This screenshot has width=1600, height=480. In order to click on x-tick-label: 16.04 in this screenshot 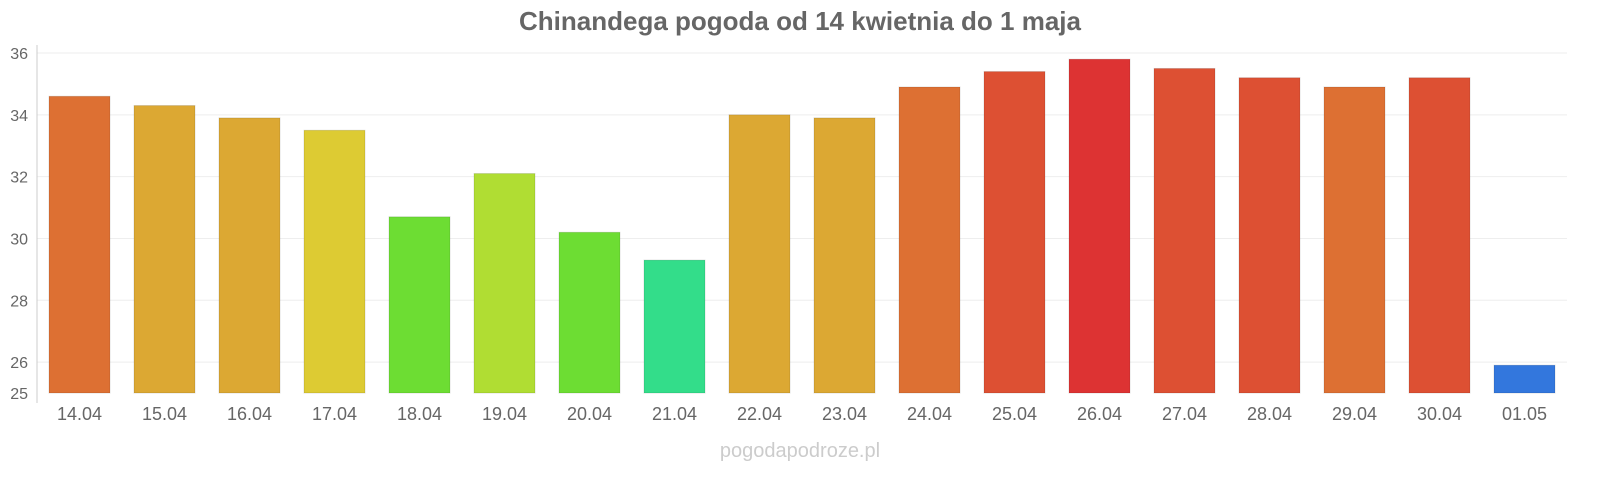, I will do `click(249, 414)`.